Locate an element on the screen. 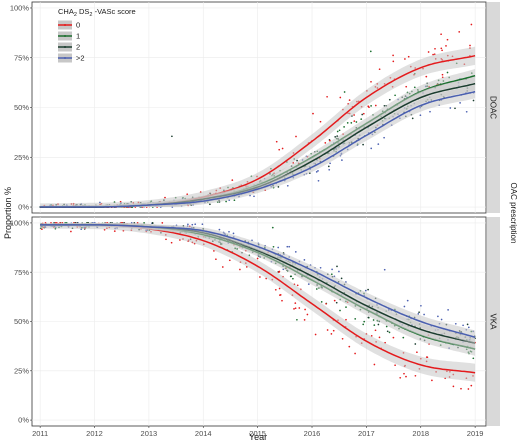  y-tick-label-vka: 50% is located at coordinates (21, 321).